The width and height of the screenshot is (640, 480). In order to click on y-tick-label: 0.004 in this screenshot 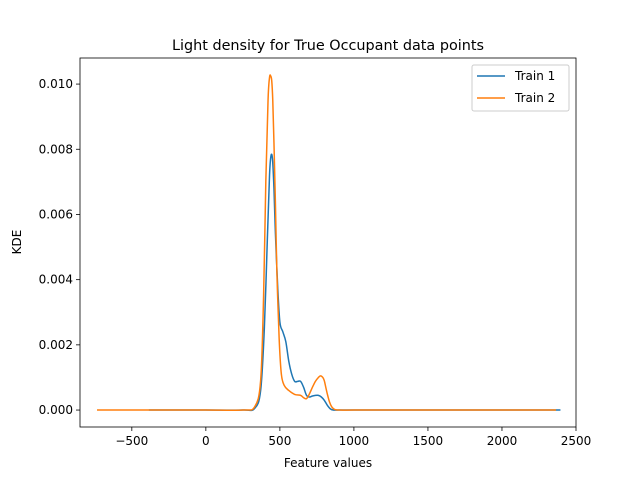, I will do `click(56, 280)`.